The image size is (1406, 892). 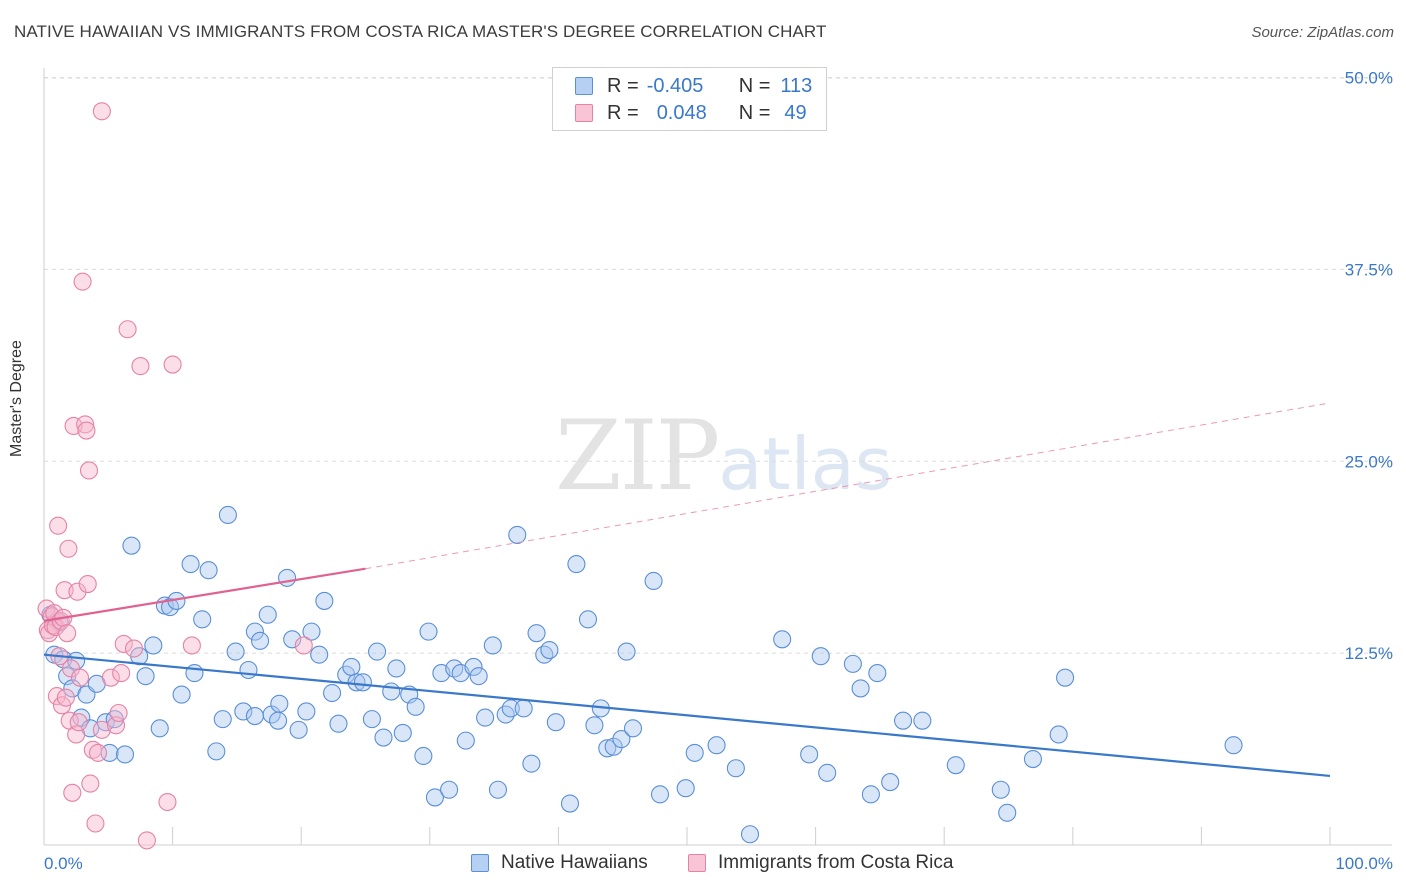 I want to click on bottom-legend-native-hawaiians: Native Hawaiians, so click(x=559, y=863).